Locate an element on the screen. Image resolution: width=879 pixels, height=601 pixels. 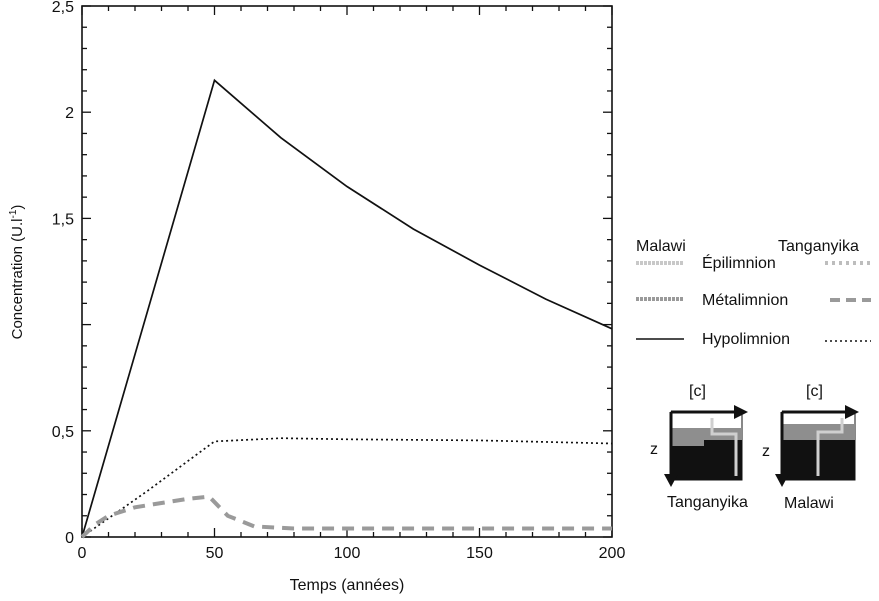
schematic-tanganyika-c-label: [c] is located at coordinates (697, 391).